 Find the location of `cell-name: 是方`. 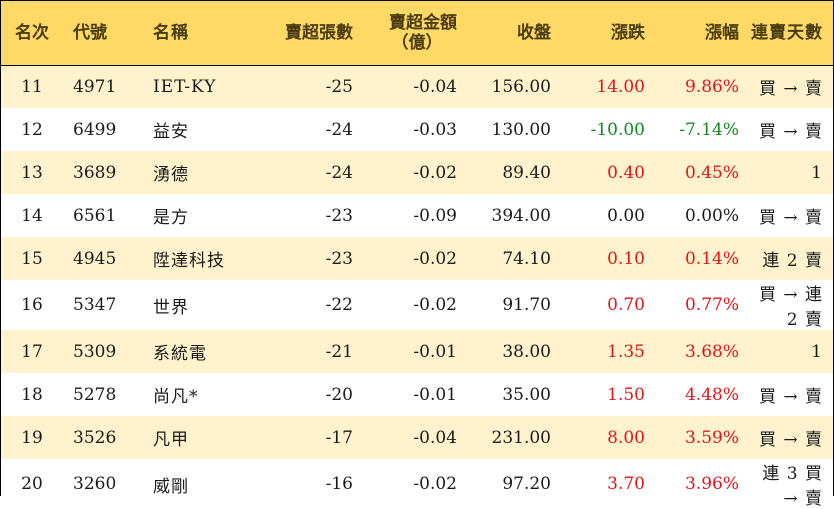

cell-name: 是方 is located at coordinates (171, 218).